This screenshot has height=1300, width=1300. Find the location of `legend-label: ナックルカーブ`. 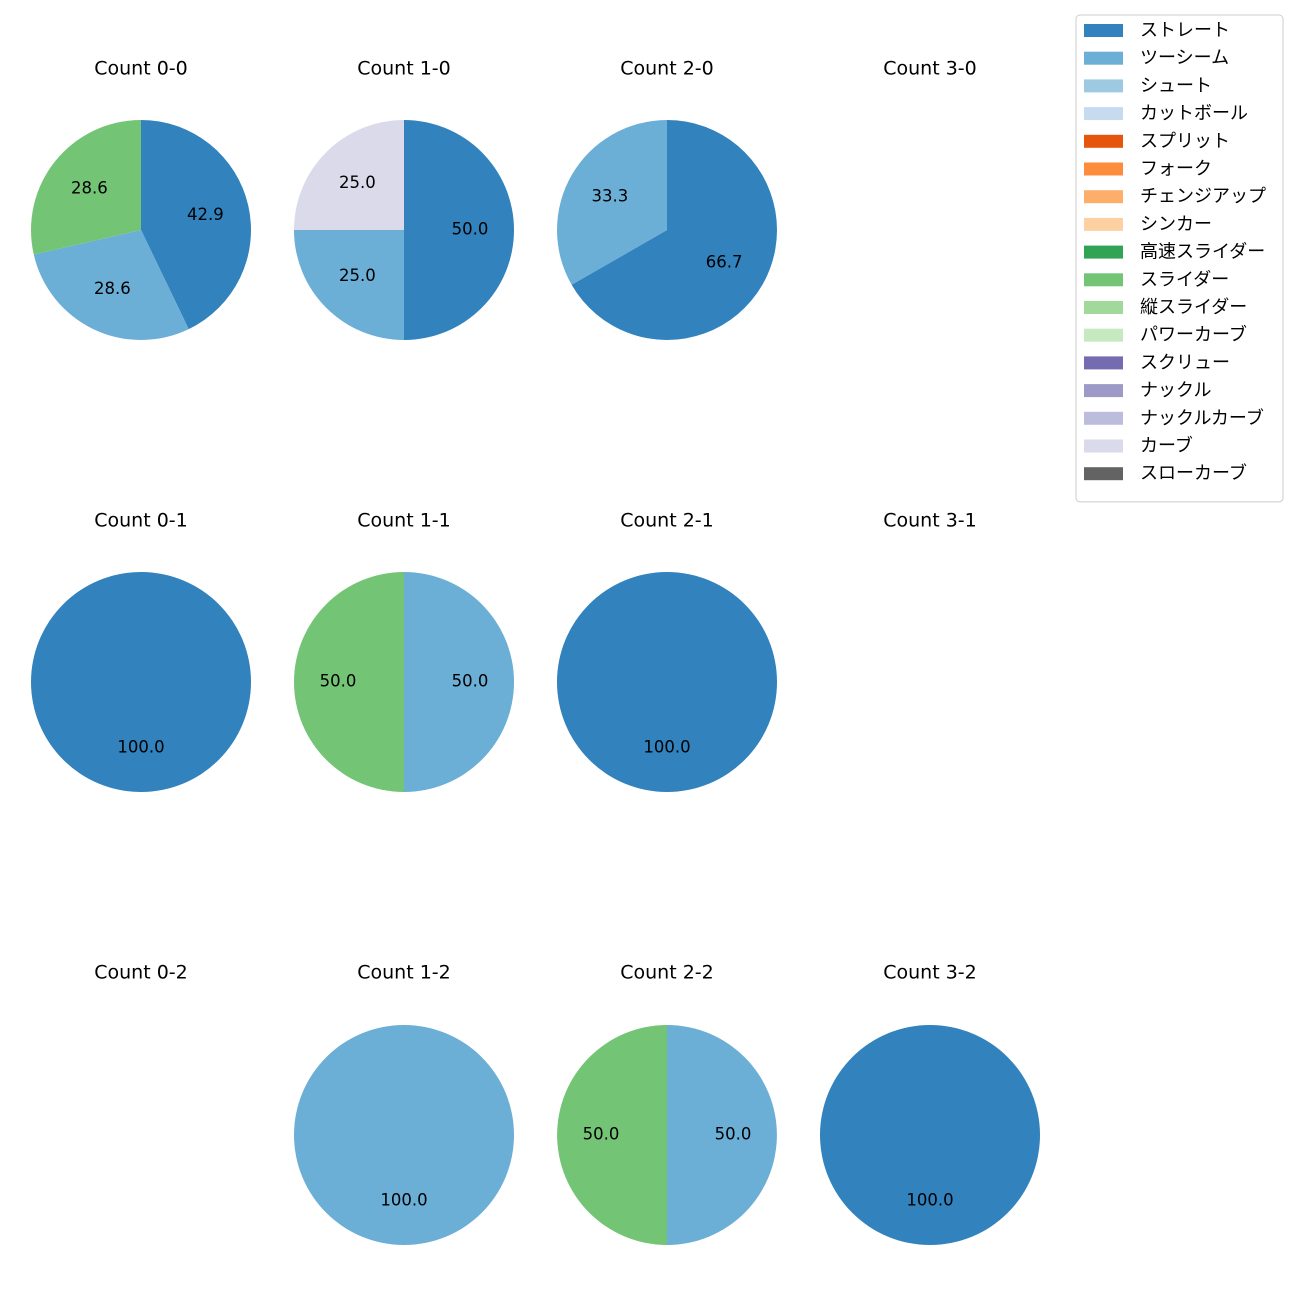

legend-label: ナックルカーブ is located at coordinates (1202, 418).